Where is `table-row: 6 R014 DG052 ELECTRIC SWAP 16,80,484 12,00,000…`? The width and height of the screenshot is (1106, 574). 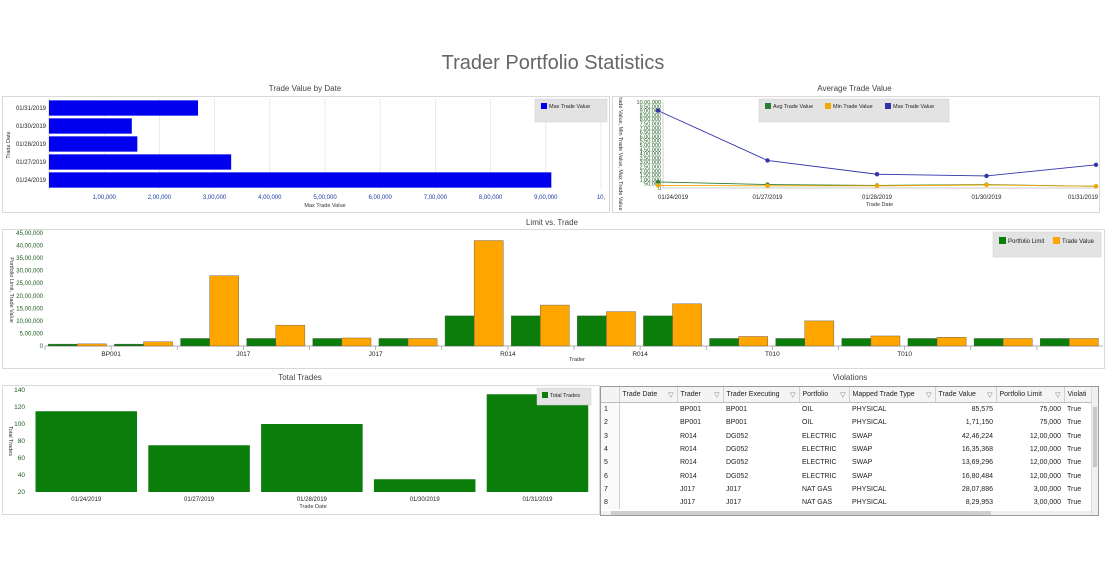 table-row: 6 R014 DG052 ELECTRIC SWAP 16,80,484 12,00,000… is located at coordinates (846, 476).